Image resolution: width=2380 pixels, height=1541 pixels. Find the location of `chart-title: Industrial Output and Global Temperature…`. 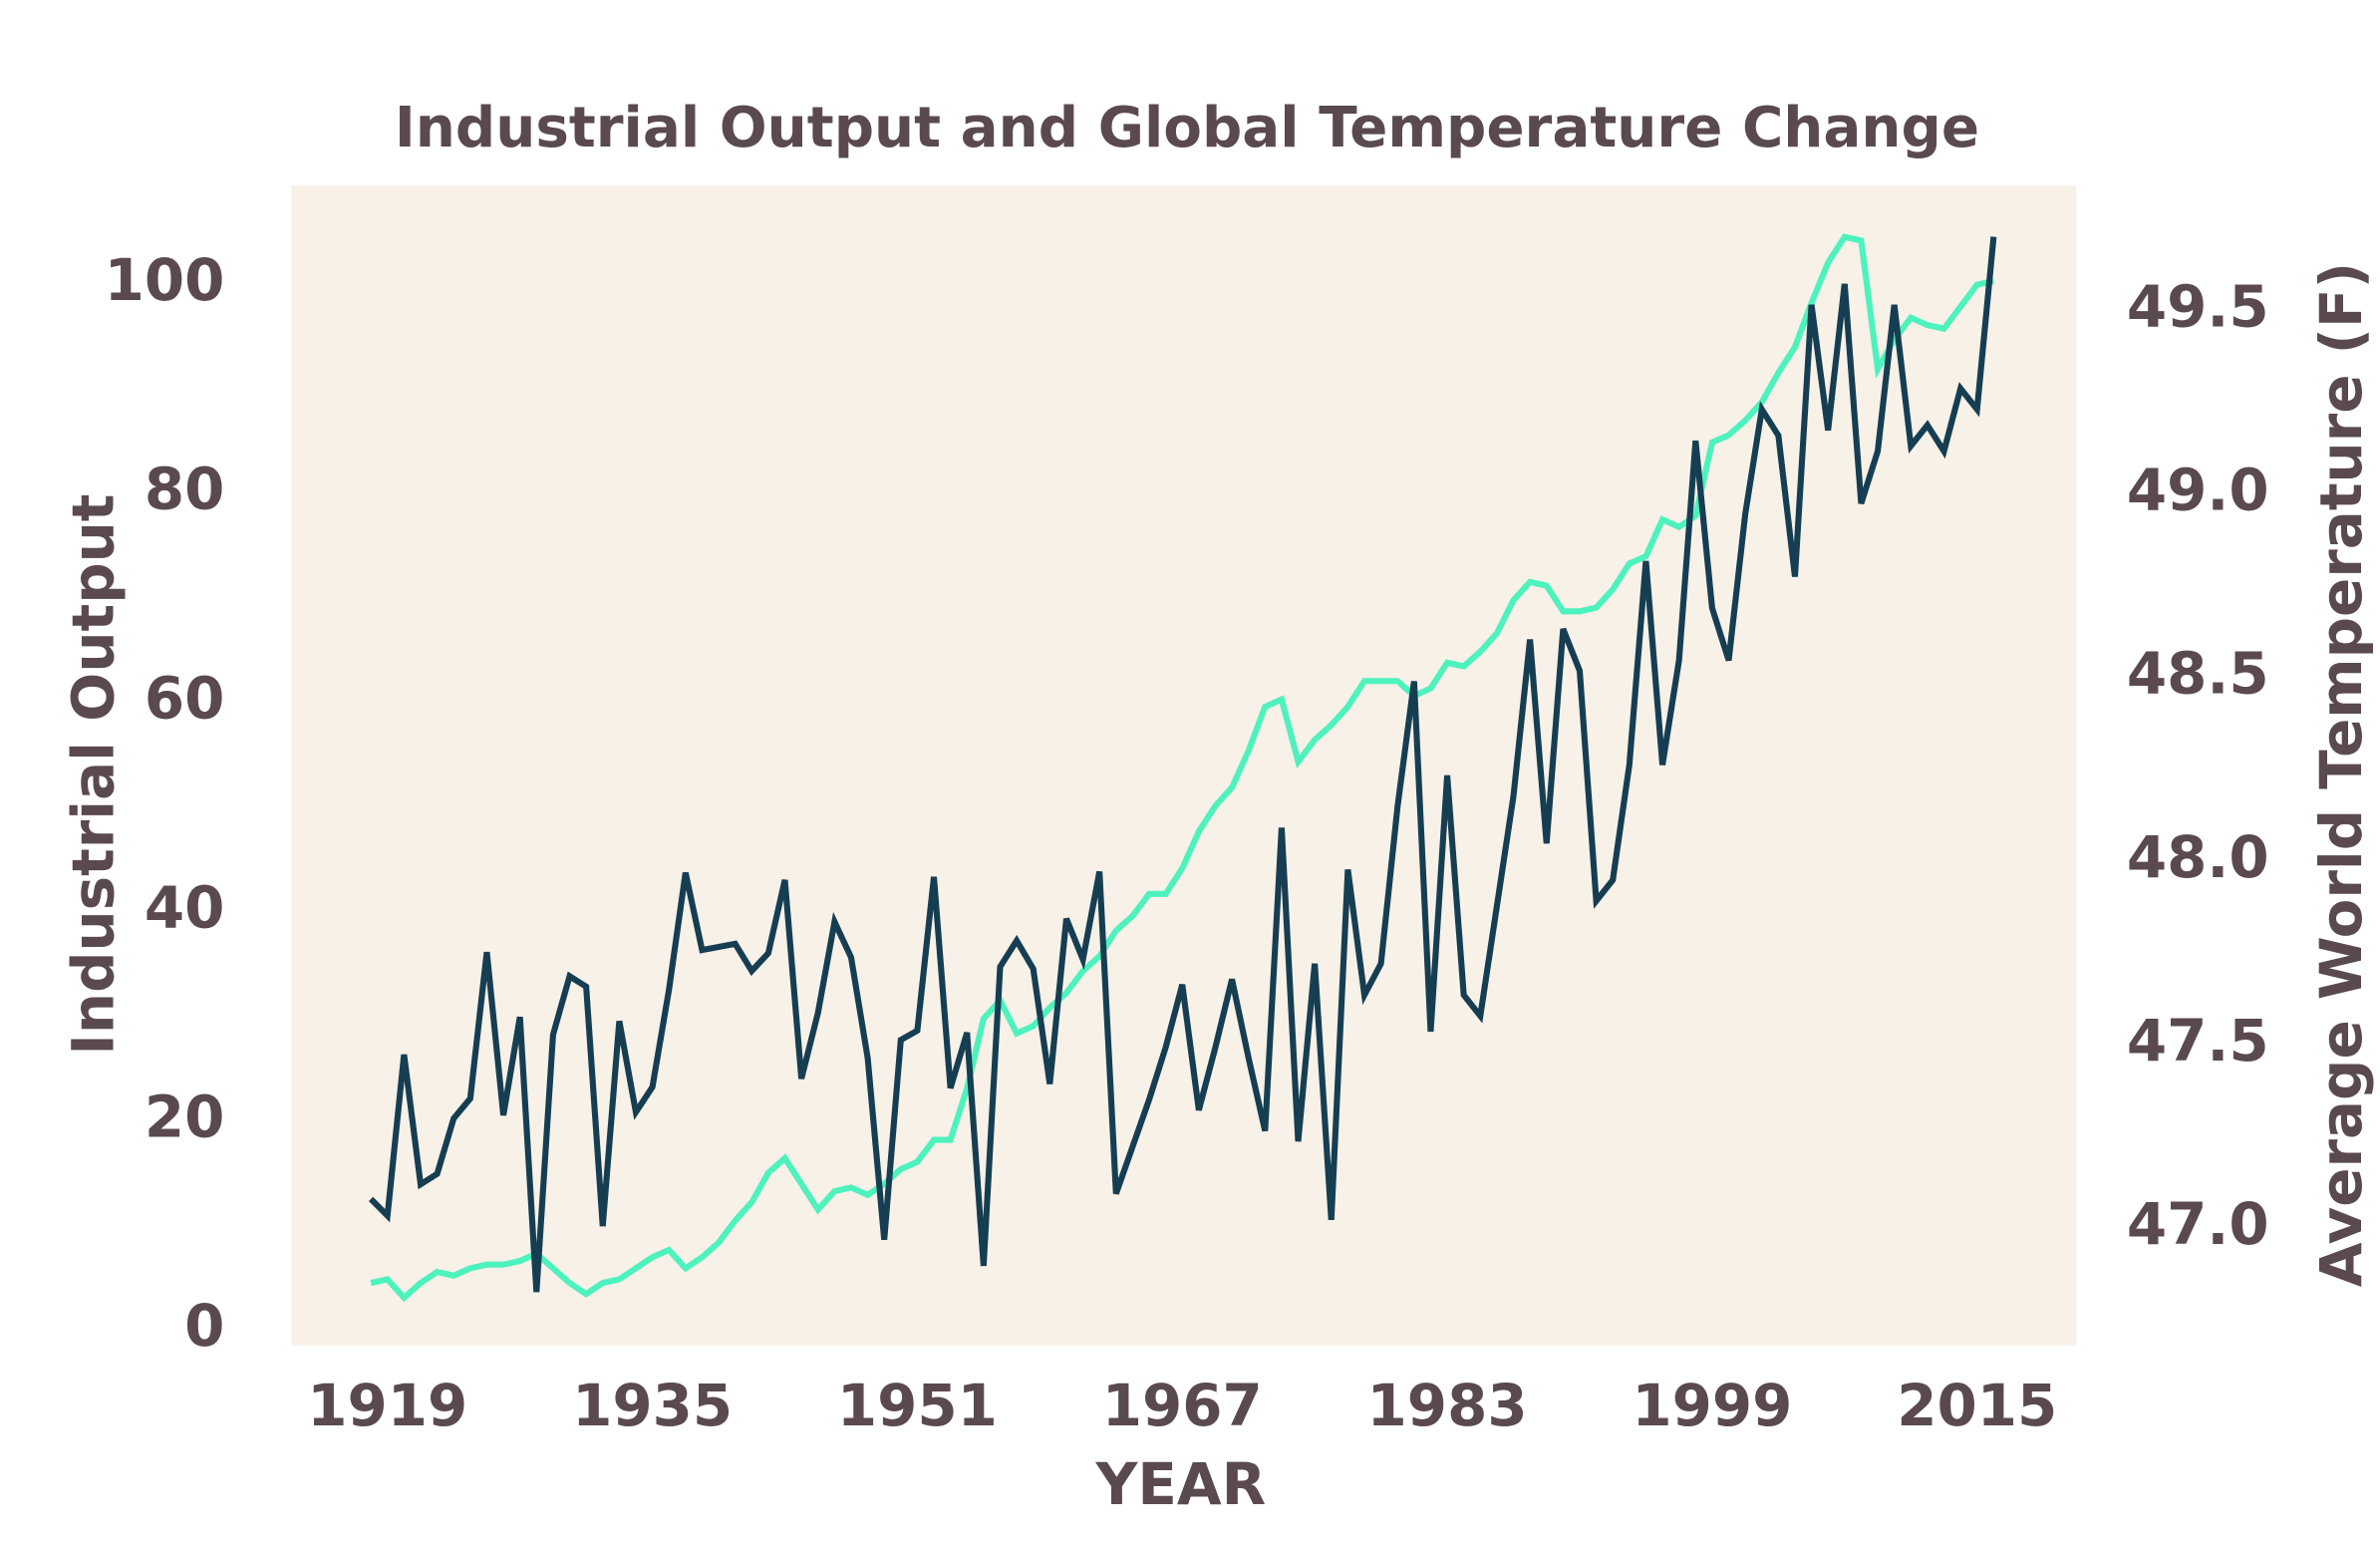

chart-title: Industrial Output and Global Temperature… is located at coordinates (1187, 128).